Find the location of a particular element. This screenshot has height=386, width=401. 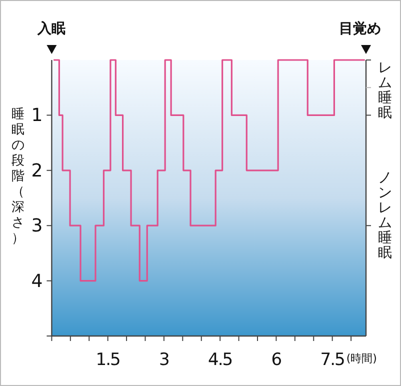

y-tick-label: 2 is located at coordinates (37, 171).